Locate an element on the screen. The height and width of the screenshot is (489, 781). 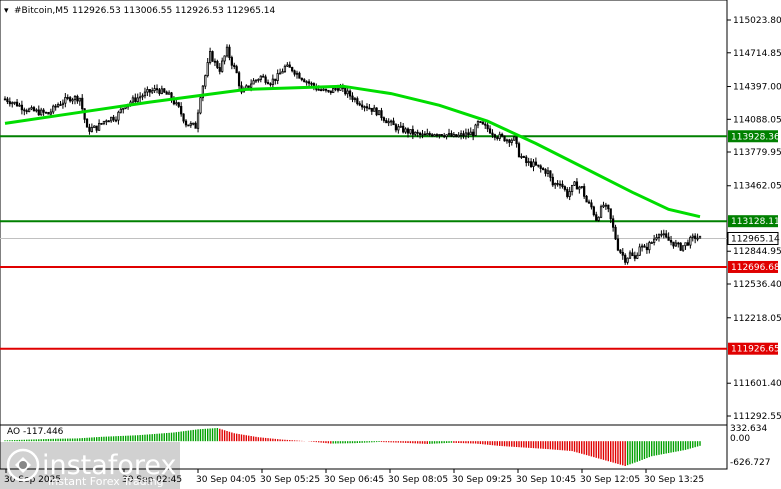
level-tag-bg is located at coordinates (753, 266).